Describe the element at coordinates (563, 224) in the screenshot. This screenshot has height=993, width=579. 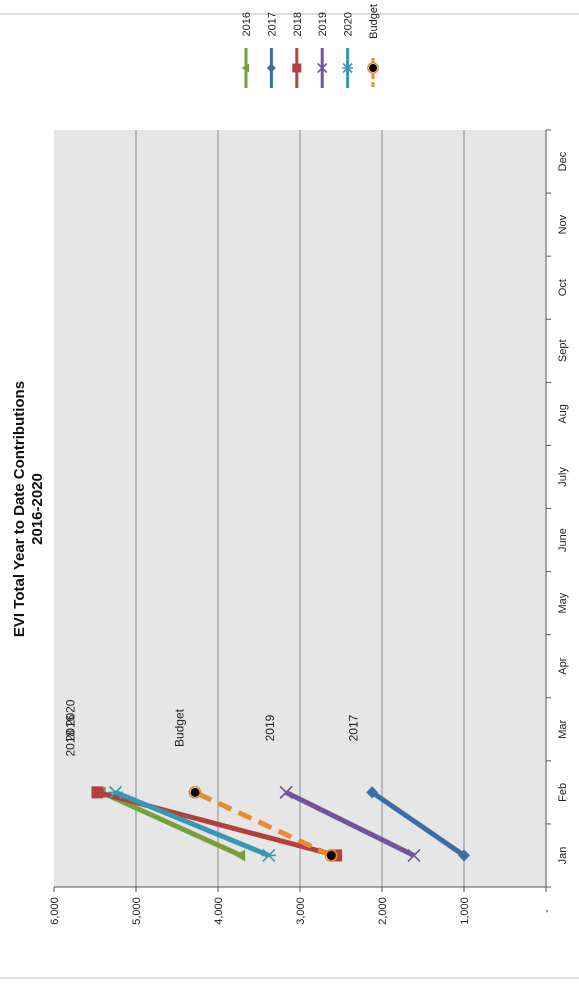
I see `x-tick-label: Nov` at that location.